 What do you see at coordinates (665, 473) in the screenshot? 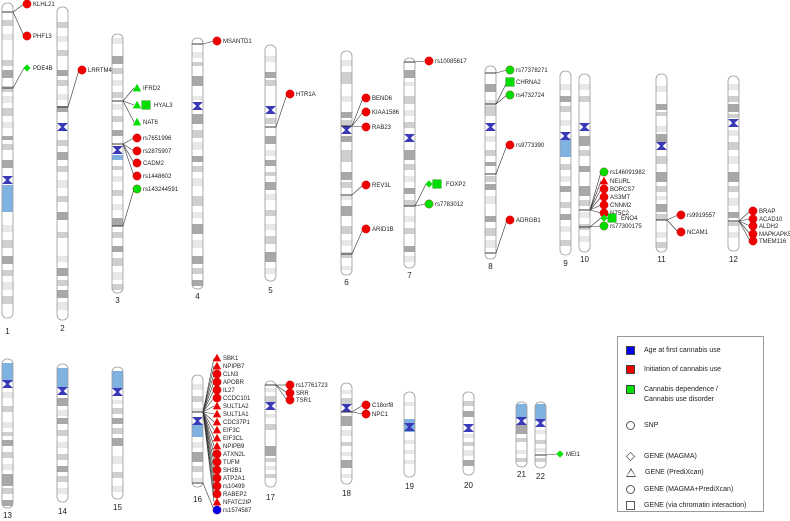
I see `legend-item-gene-predixcan: GENE (PrediXcan)` at bounding box center [665, 473].